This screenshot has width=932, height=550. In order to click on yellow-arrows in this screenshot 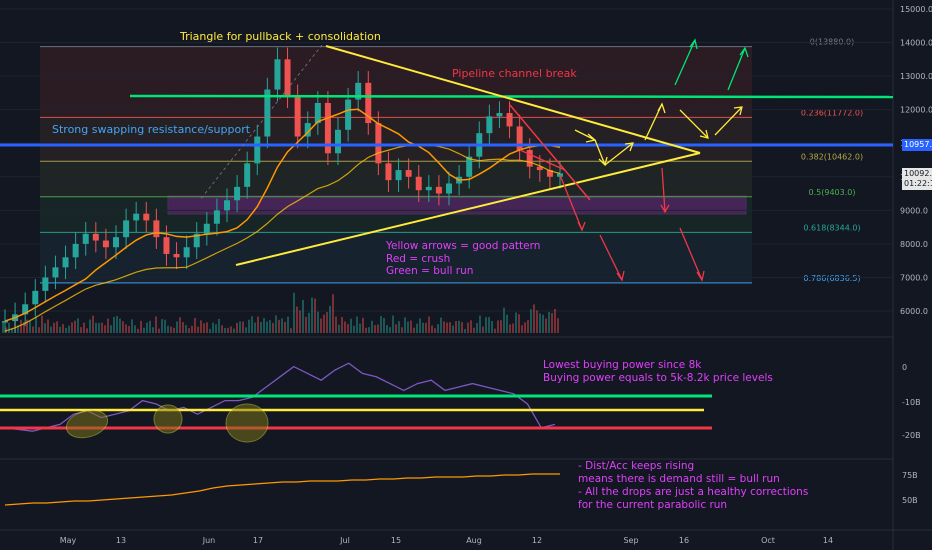, I will do `click(658, 134)`.